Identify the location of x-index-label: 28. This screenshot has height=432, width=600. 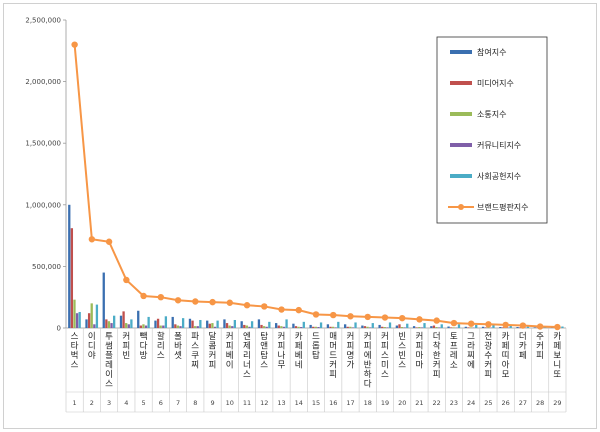
(540, 403).